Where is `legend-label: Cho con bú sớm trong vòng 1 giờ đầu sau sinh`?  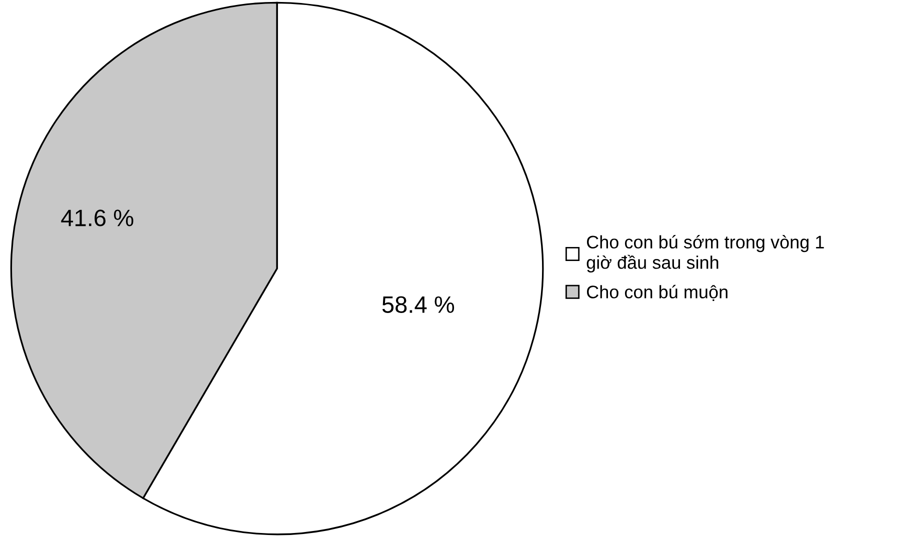 legend-label: Cho con bú sớm trong vòng 1 giờ đầu sau sinh is located at coordinates (705, 253).